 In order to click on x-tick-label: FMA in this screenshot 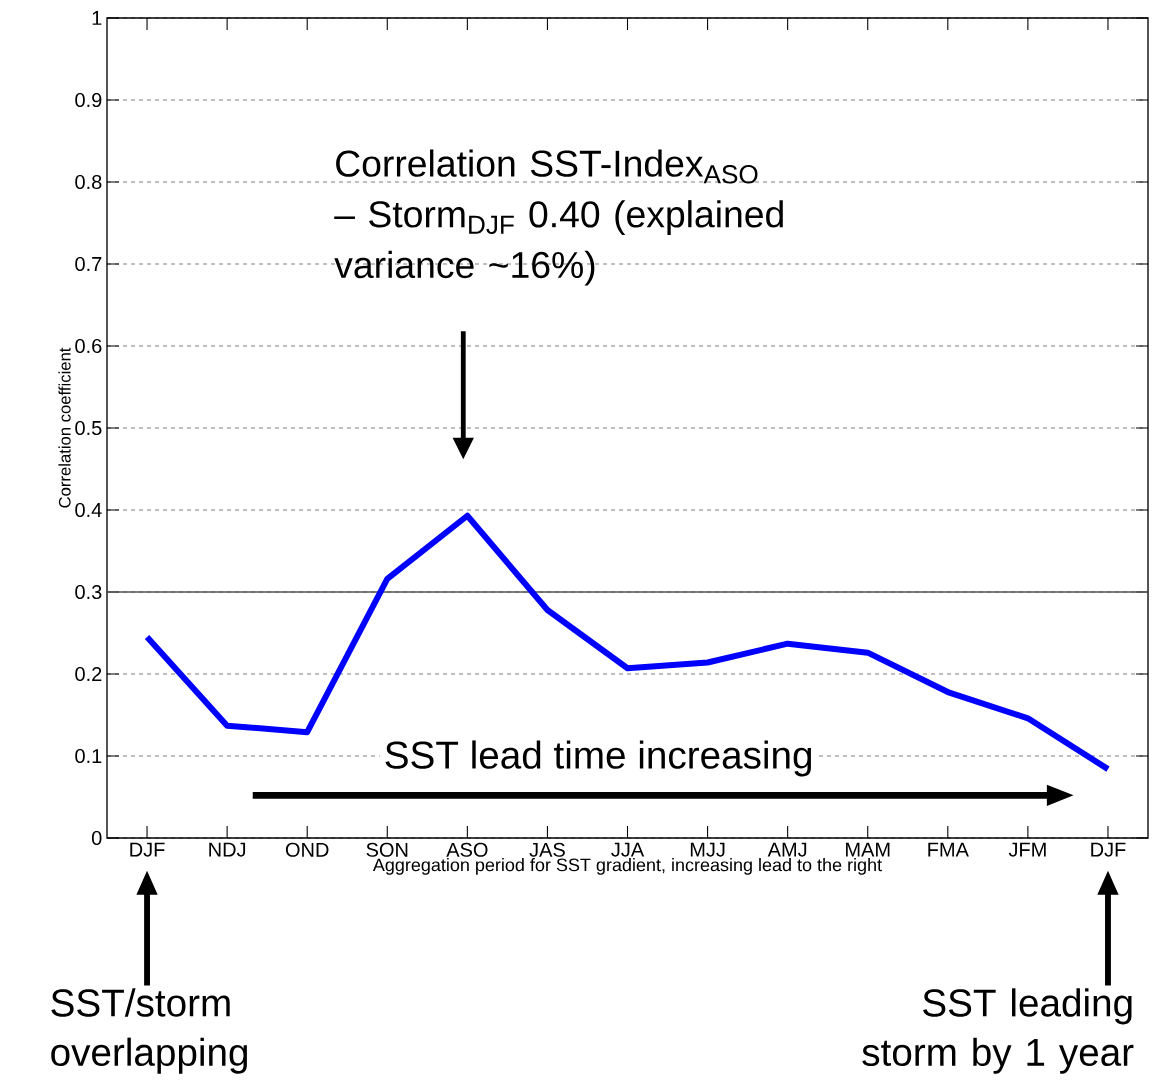, I will do `click(948, 849)`.